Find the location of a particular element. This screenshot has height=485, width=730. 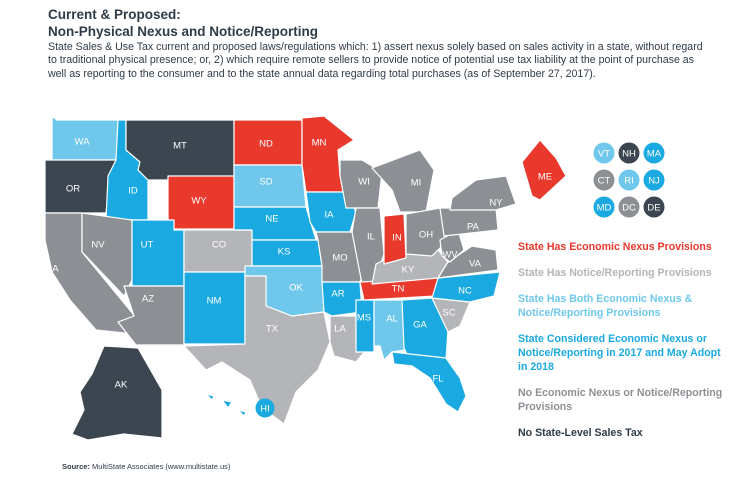

state-label-tn: TN is located at coordinates (398, 289).